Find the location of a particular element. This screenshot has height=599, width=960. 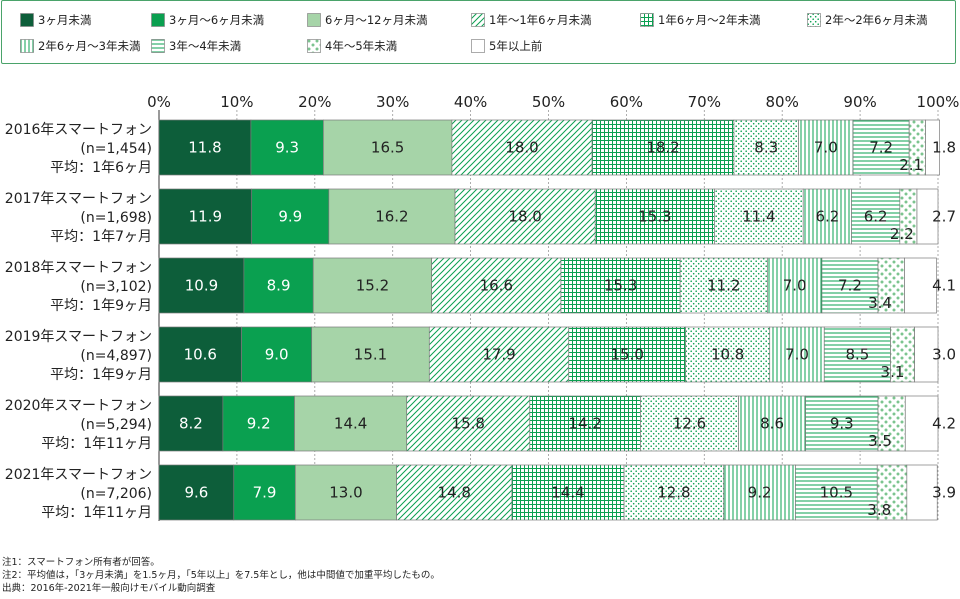

data-label: 8.5 is located at coordinates (857, 355).